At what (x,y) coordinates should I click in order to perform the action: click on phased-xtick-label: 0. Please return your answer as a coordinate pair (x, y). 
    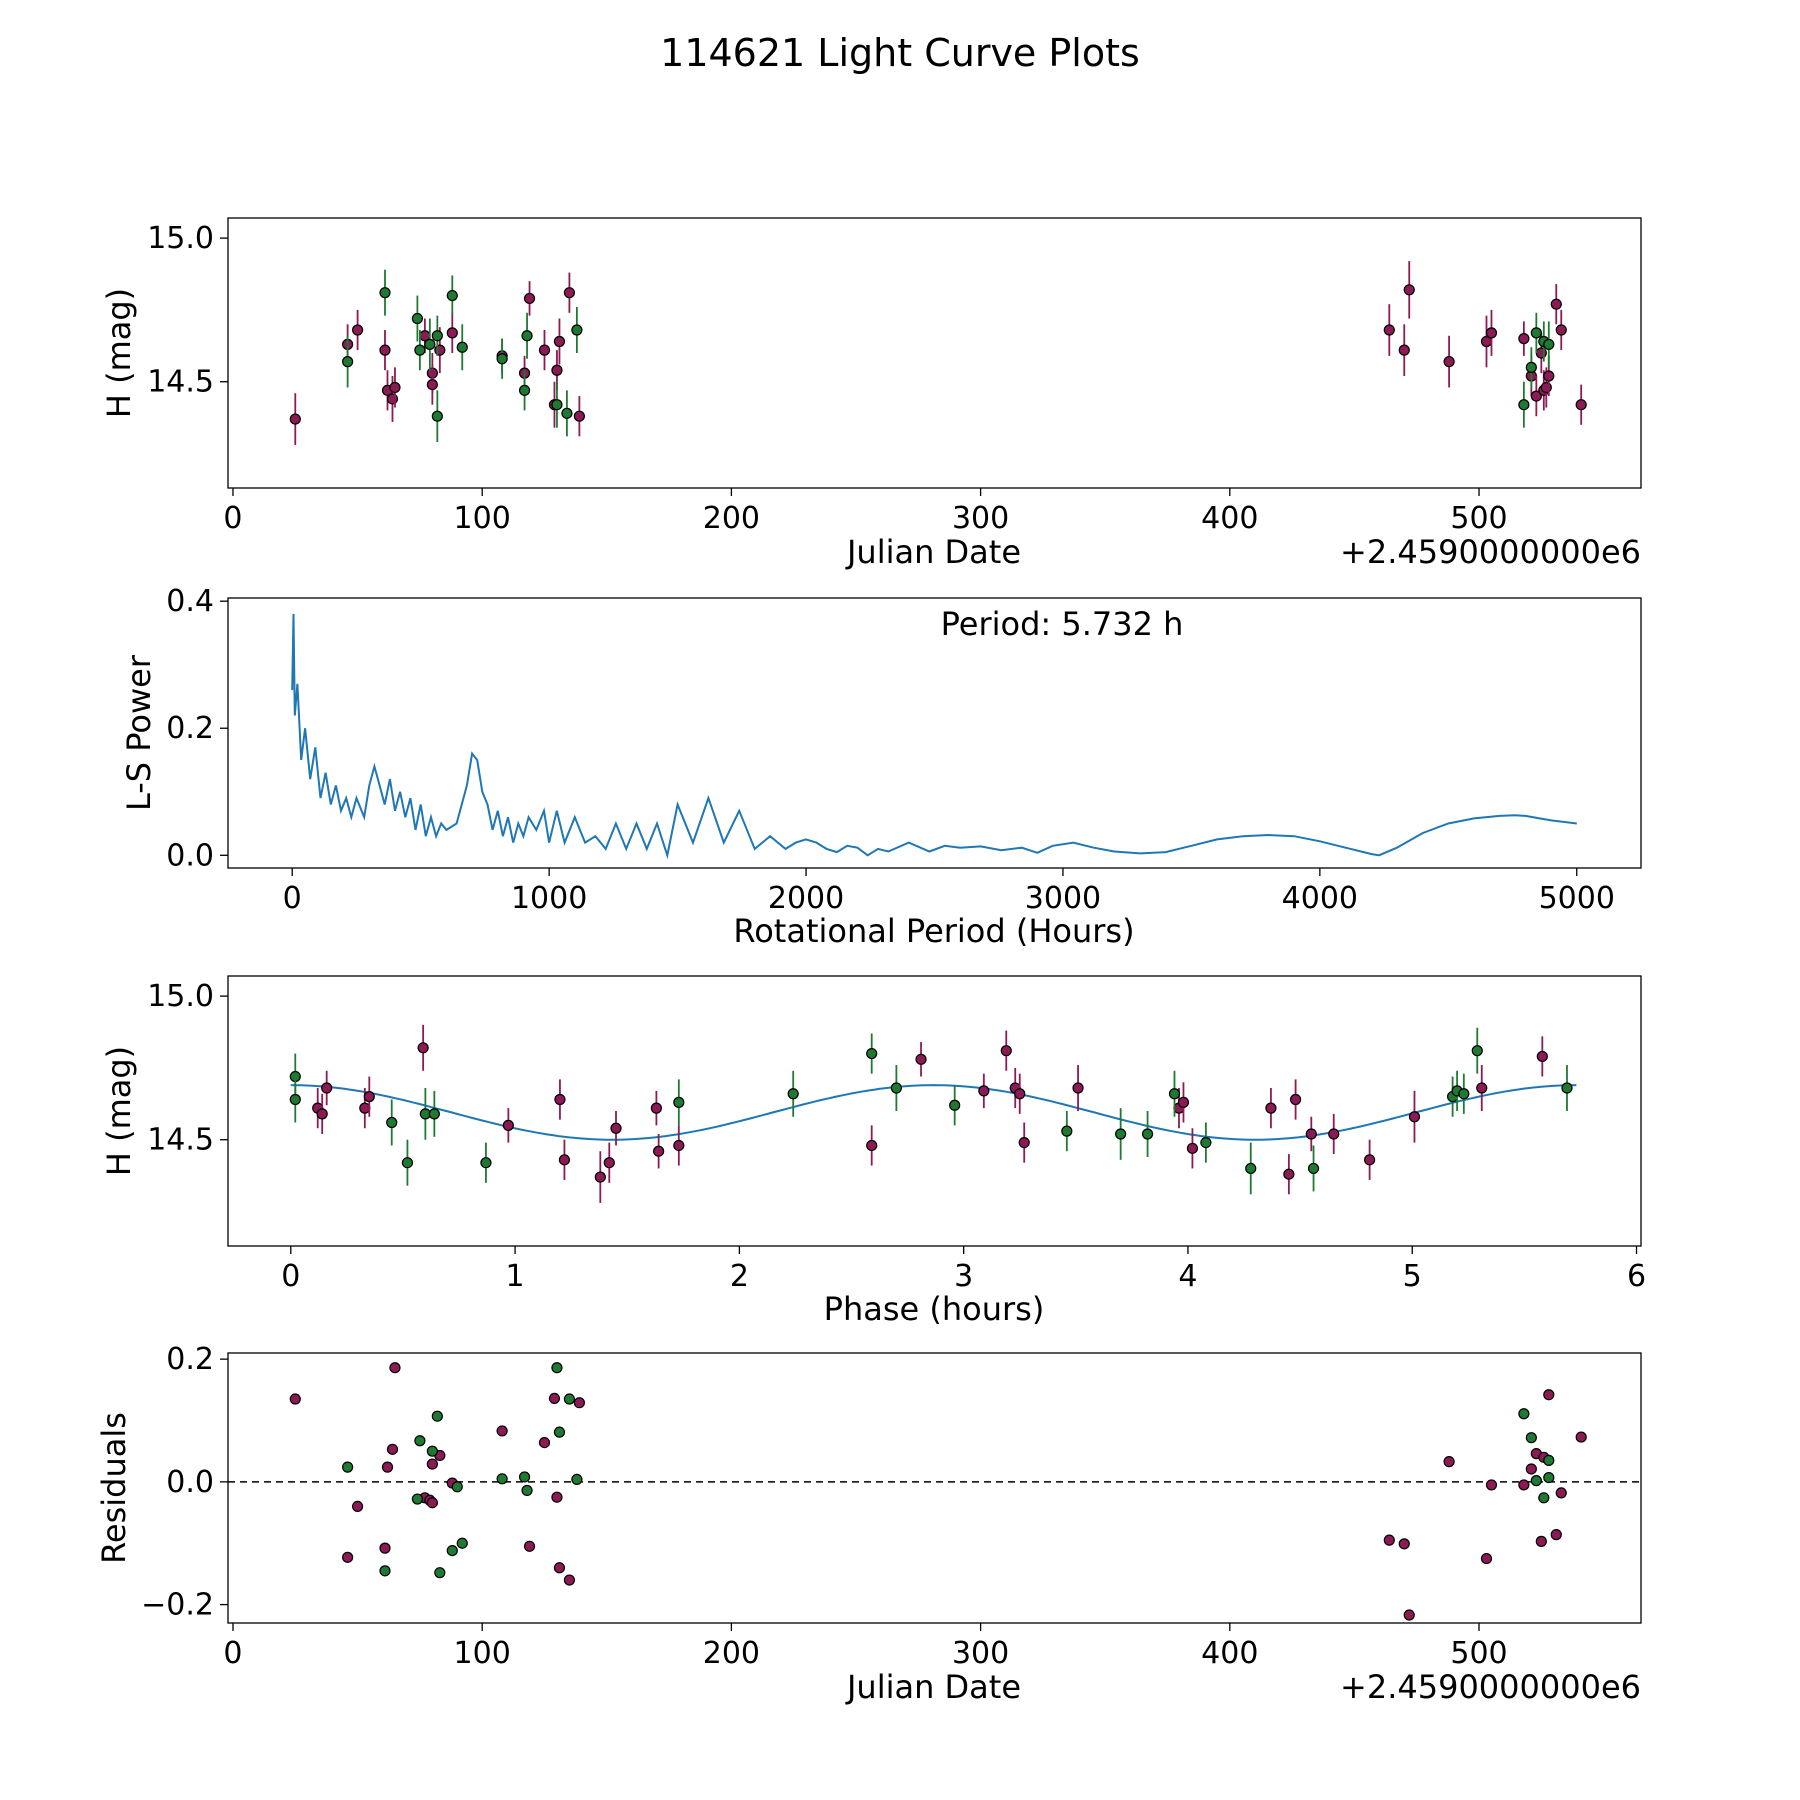
    Looking at the image, I should click on (290, 1276).